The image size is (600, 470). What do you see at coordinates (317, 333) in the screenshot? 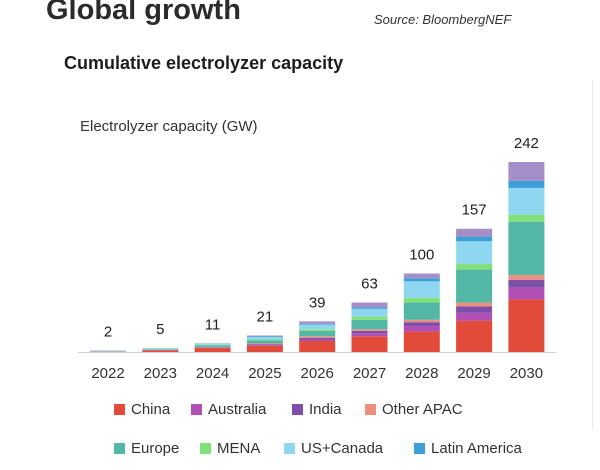
I see `bar-segment-2026-europe` at bounding box center [317, 333].